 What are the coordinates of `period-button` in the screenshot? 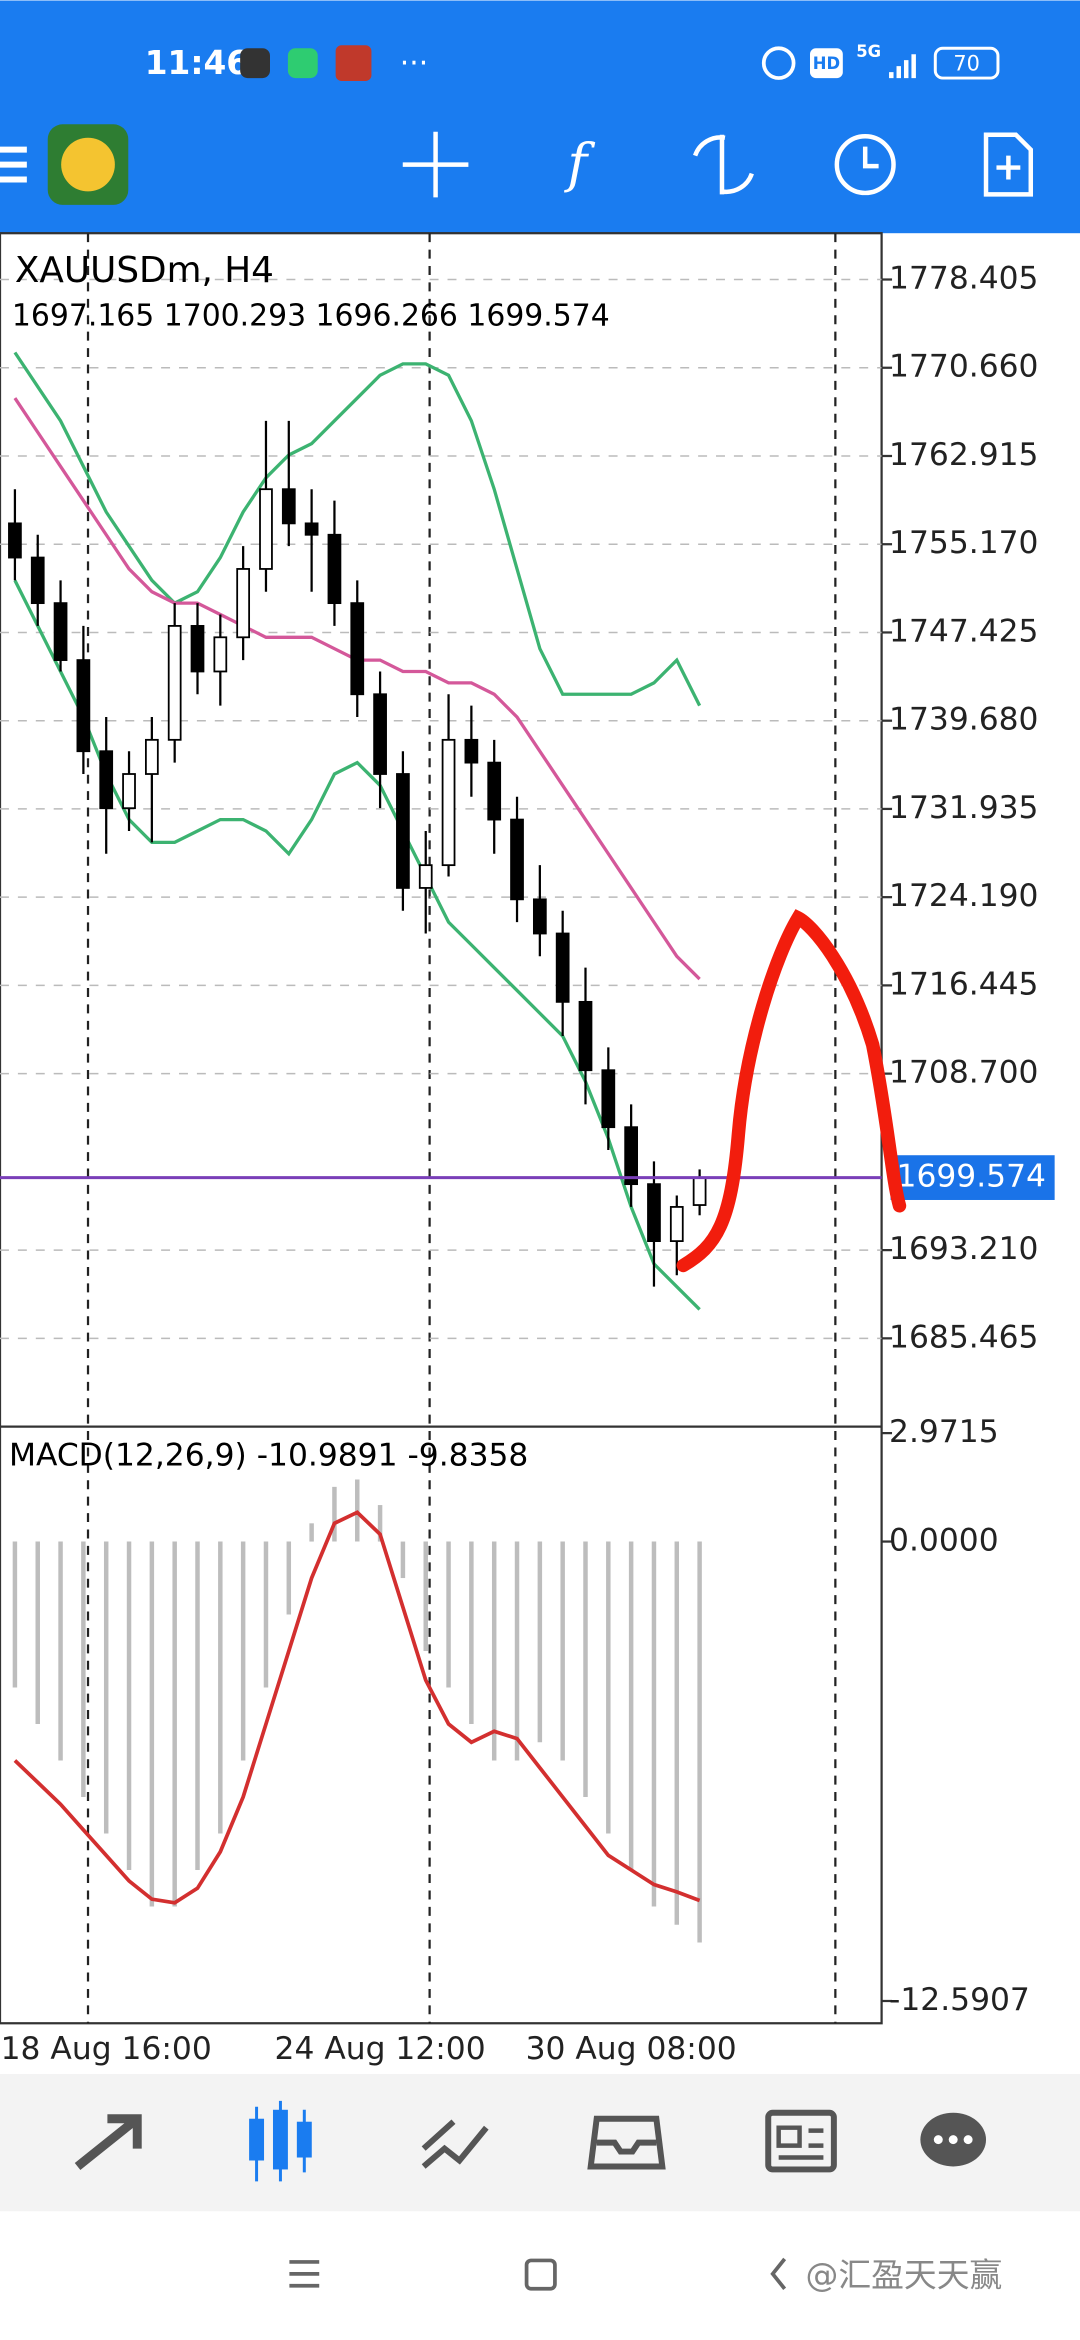 It's located at (865, 165).